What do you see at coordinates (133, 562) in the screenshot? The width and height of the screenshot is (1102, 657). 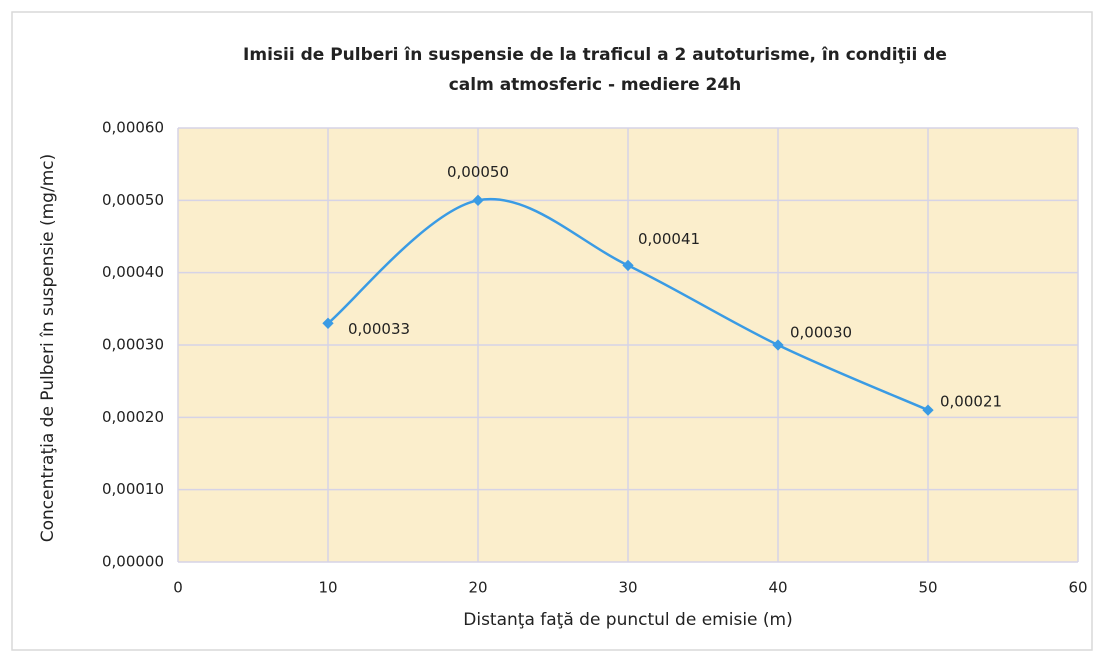 I see `y-tick-label: 0,00000` at bounding box center [133, 562].